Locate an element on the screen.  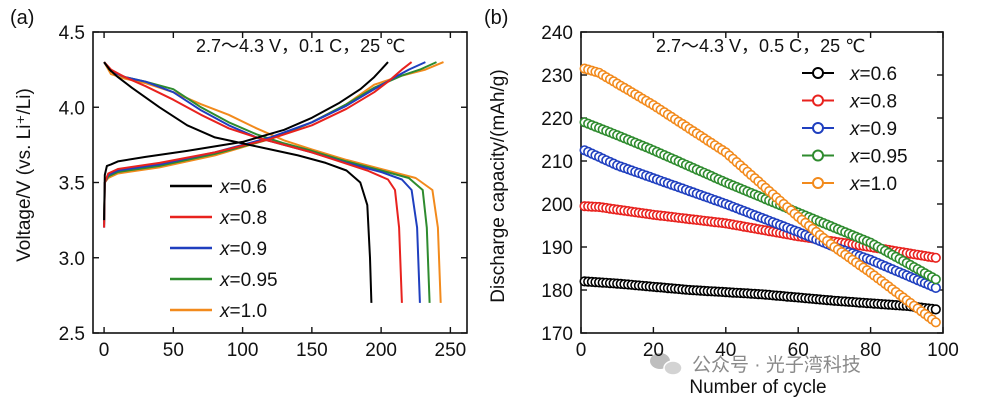
y-tick-label: 190 is located at coordinates (557, 248).